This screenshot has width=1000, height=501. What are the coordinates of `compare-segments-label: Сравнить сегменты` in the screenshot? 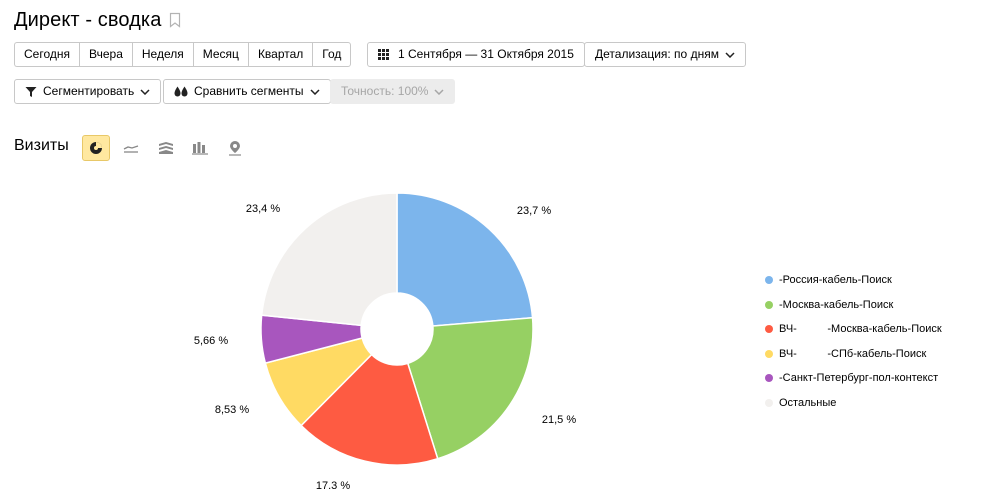 It's located at (249, 91).